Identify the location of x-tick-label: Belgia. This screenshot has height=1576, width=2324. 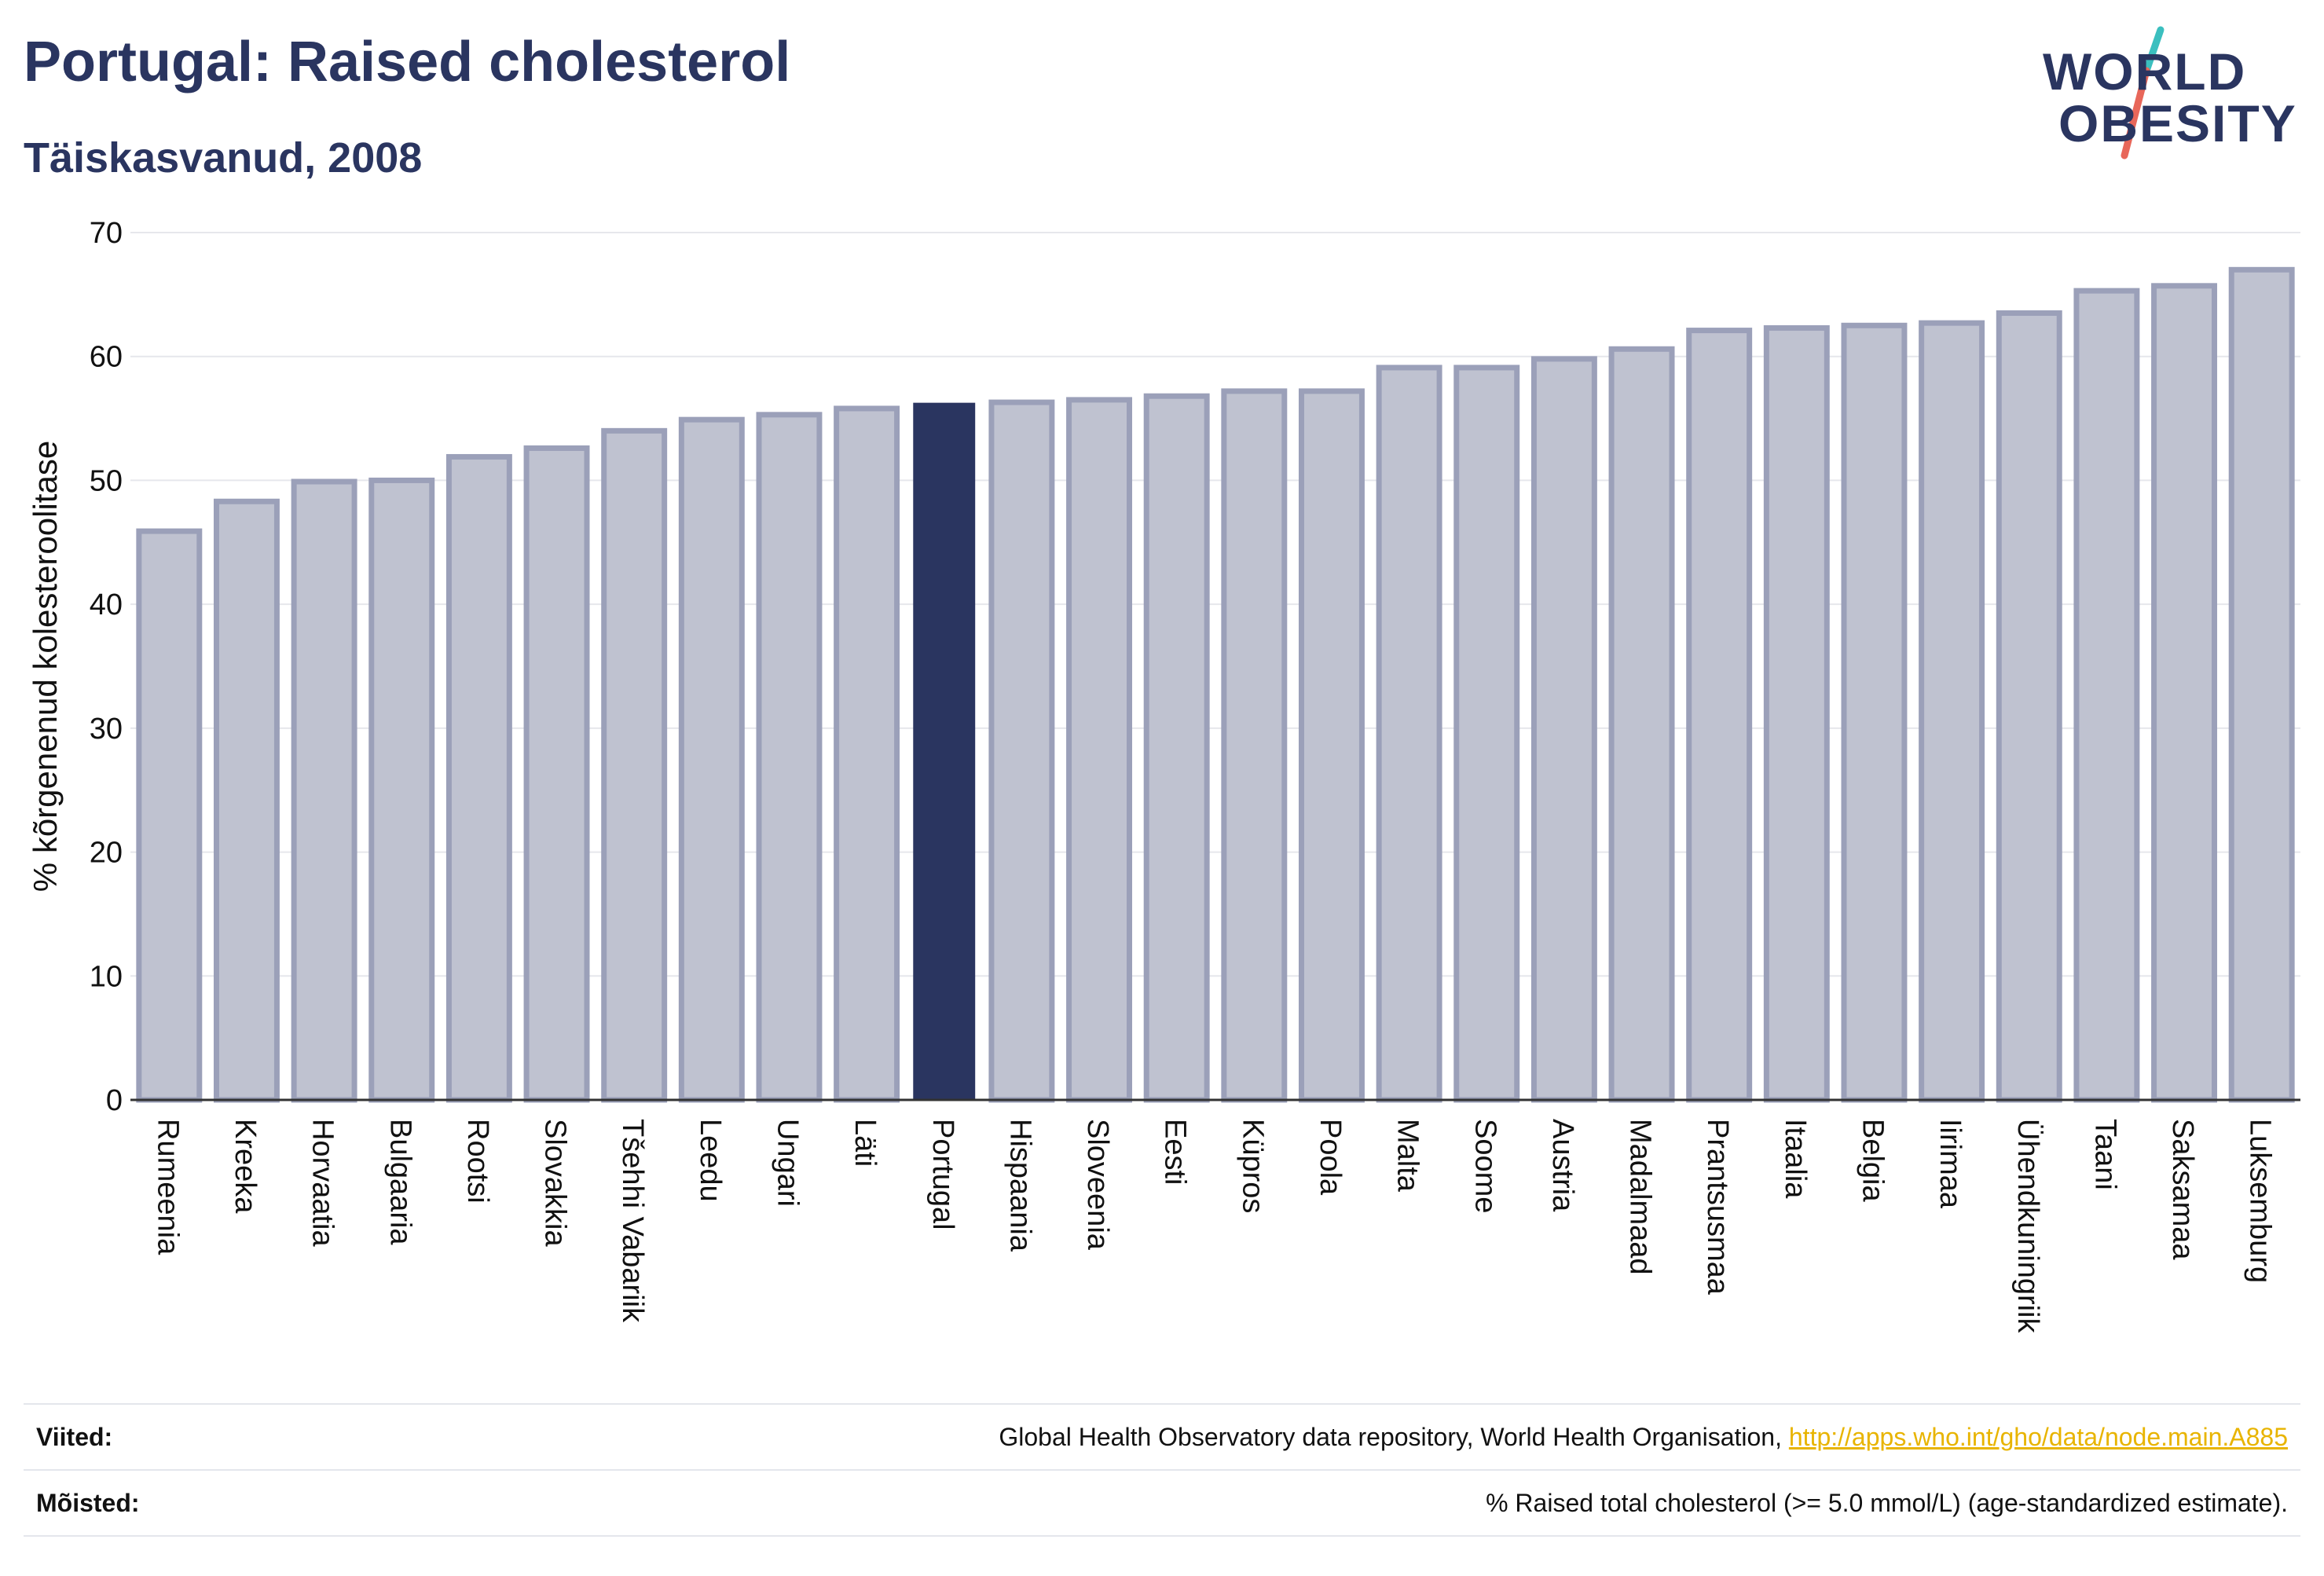
(1872, 1160).